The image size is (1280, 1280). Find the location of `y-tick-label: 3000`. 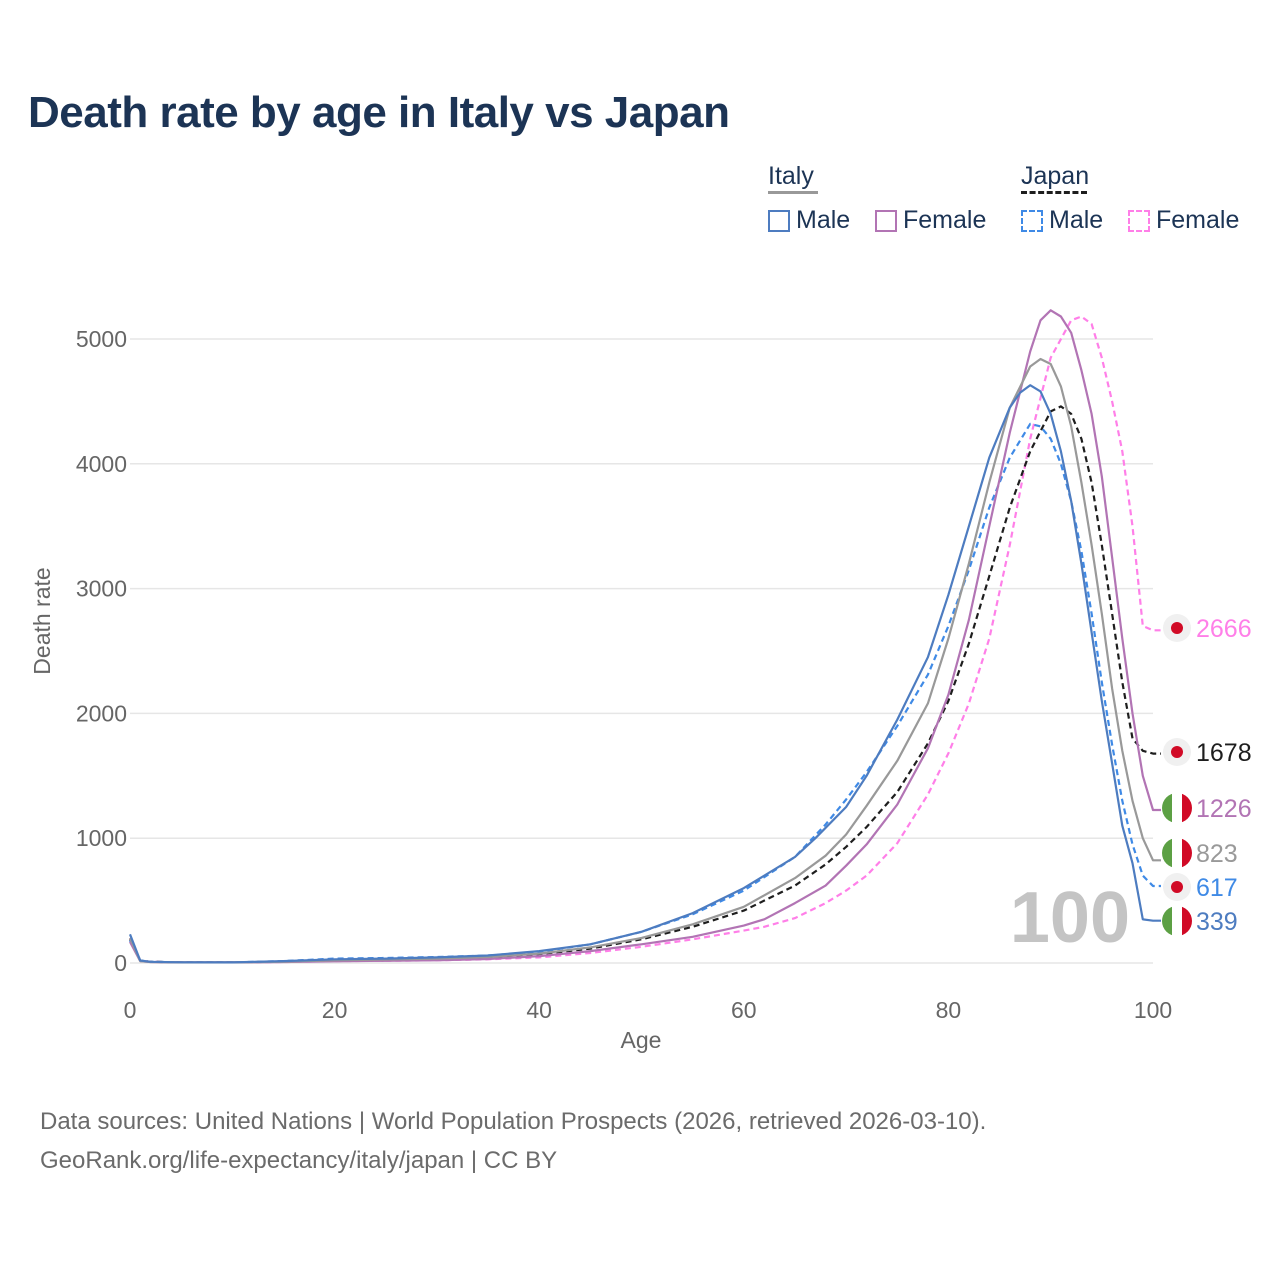

y-tick-label: 3000 is located at coordinates (101, 589).